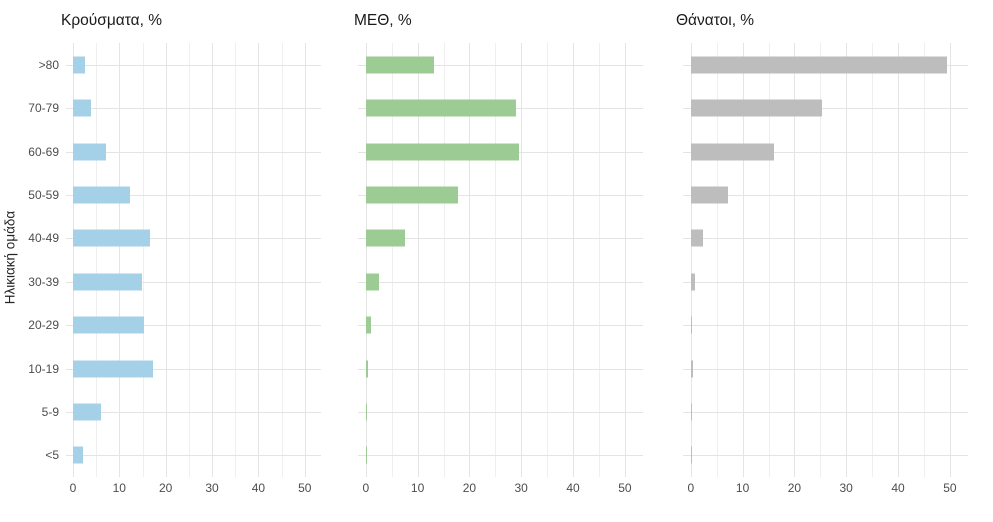  What do you see at coordinates (50, 411) in the screenshot?
I see `y-tick-label: 5-9` at bounding box center [50, 411].